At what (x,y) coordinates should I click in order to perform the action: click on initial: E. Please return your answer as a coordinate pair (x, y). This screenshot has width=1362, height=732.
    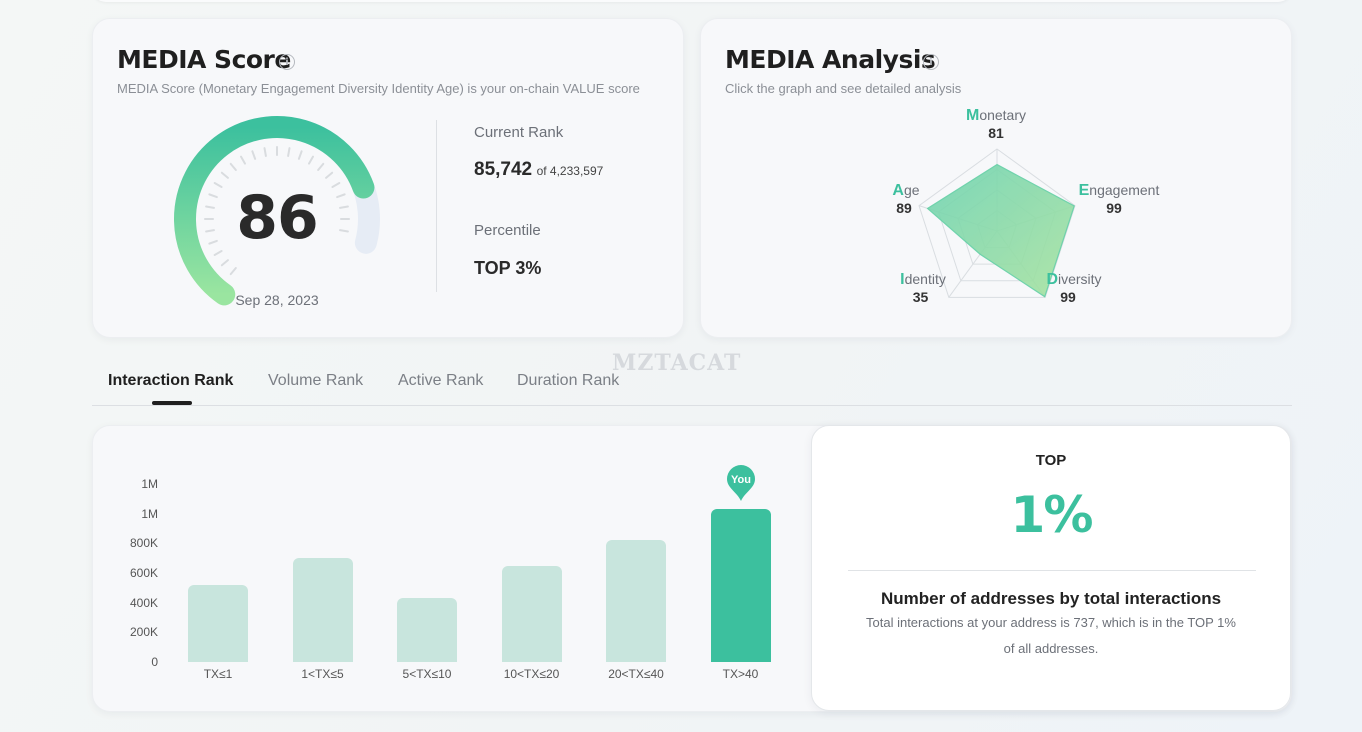
    Looking at the image, I should click on (1084, 190).